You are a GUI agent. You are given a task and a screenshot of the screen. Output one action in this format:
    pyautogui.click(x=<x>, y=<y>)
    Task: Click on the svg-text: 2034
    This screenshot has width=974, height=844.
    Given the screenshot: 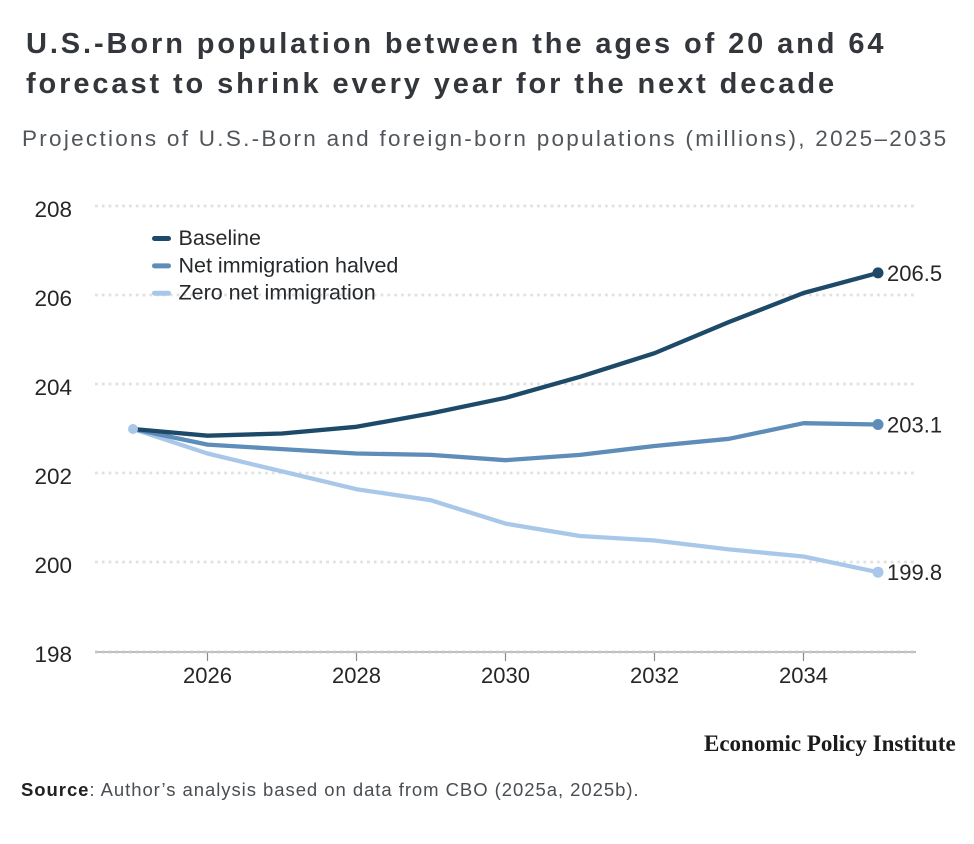 What is the action you would take?
    pyautogui.click(x=803, y=675)
    